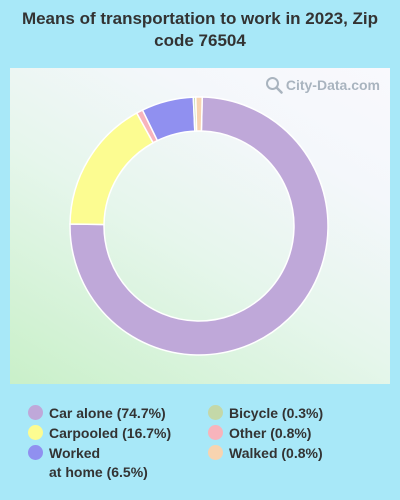  What do you see at coordinates (98, 462) in the screenshot?
I see `legend-label: Worked at home (6.5%)` at bounding box center [98, 462].